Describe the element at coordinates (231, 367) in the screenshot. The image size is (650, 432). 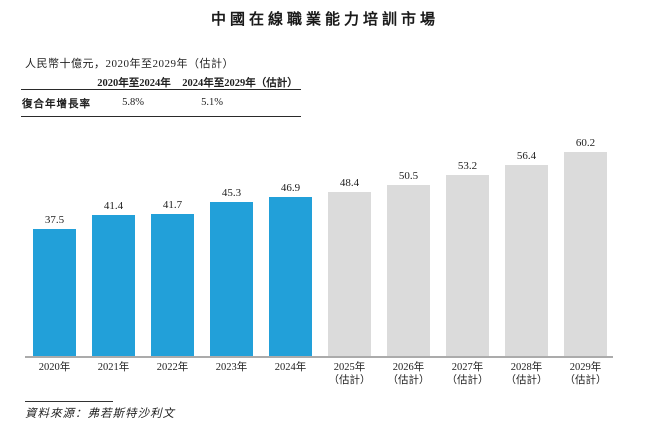
I see `x-tick-label: 2023年` at that location.